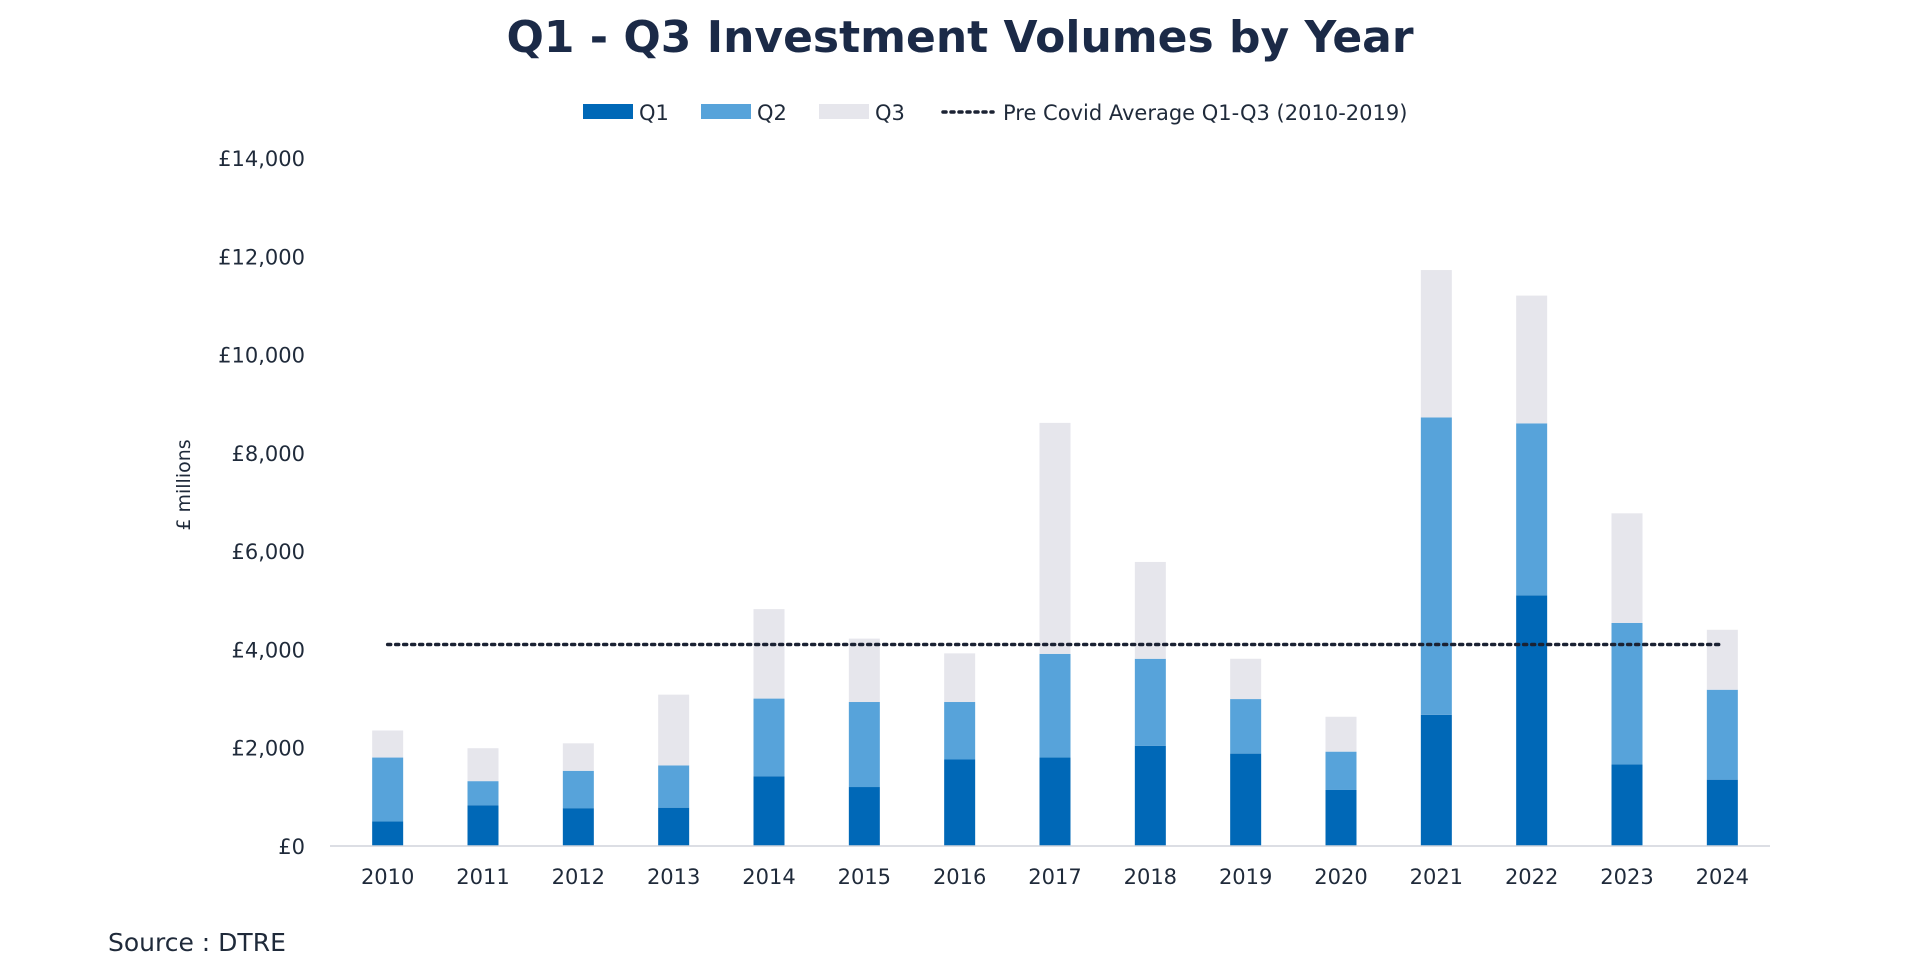 This screenshot has width=1920, height=964. What do you see at coordinates (483, 793) in the screenshot?
I see `bar-q2-2011` at bounding box center [483, 793].